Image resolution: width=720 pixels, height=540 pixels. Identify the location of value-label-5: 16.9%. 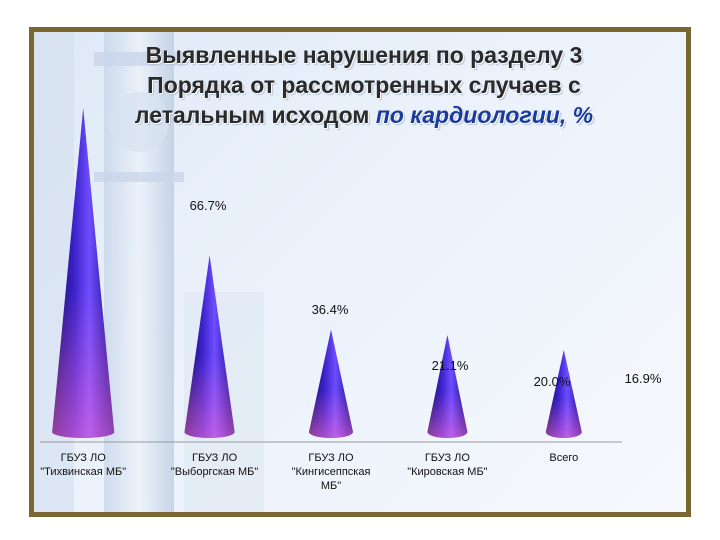
(643, 378).